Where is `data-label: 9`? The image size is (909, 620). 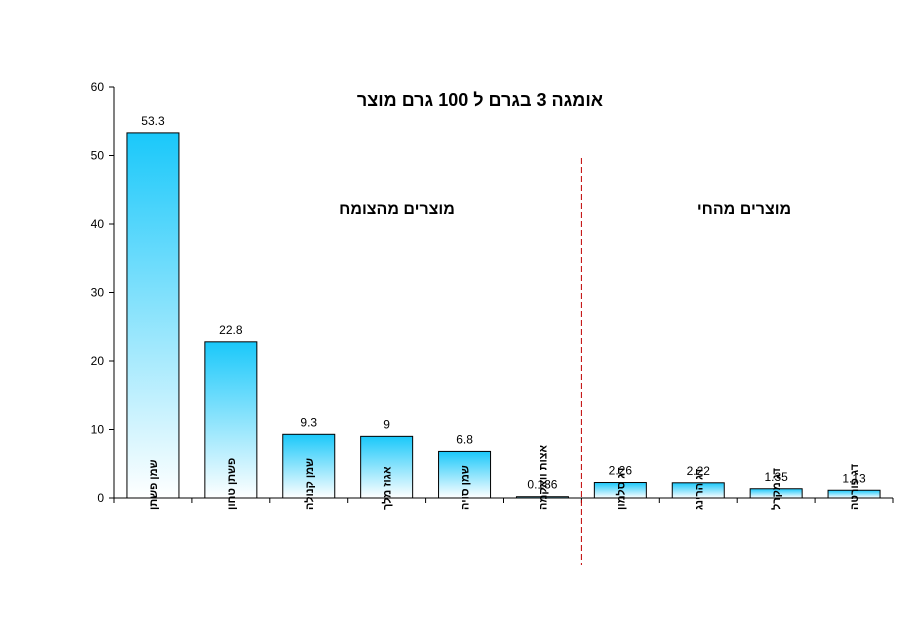 data-label: 9 is located at coordinates (386, 424).